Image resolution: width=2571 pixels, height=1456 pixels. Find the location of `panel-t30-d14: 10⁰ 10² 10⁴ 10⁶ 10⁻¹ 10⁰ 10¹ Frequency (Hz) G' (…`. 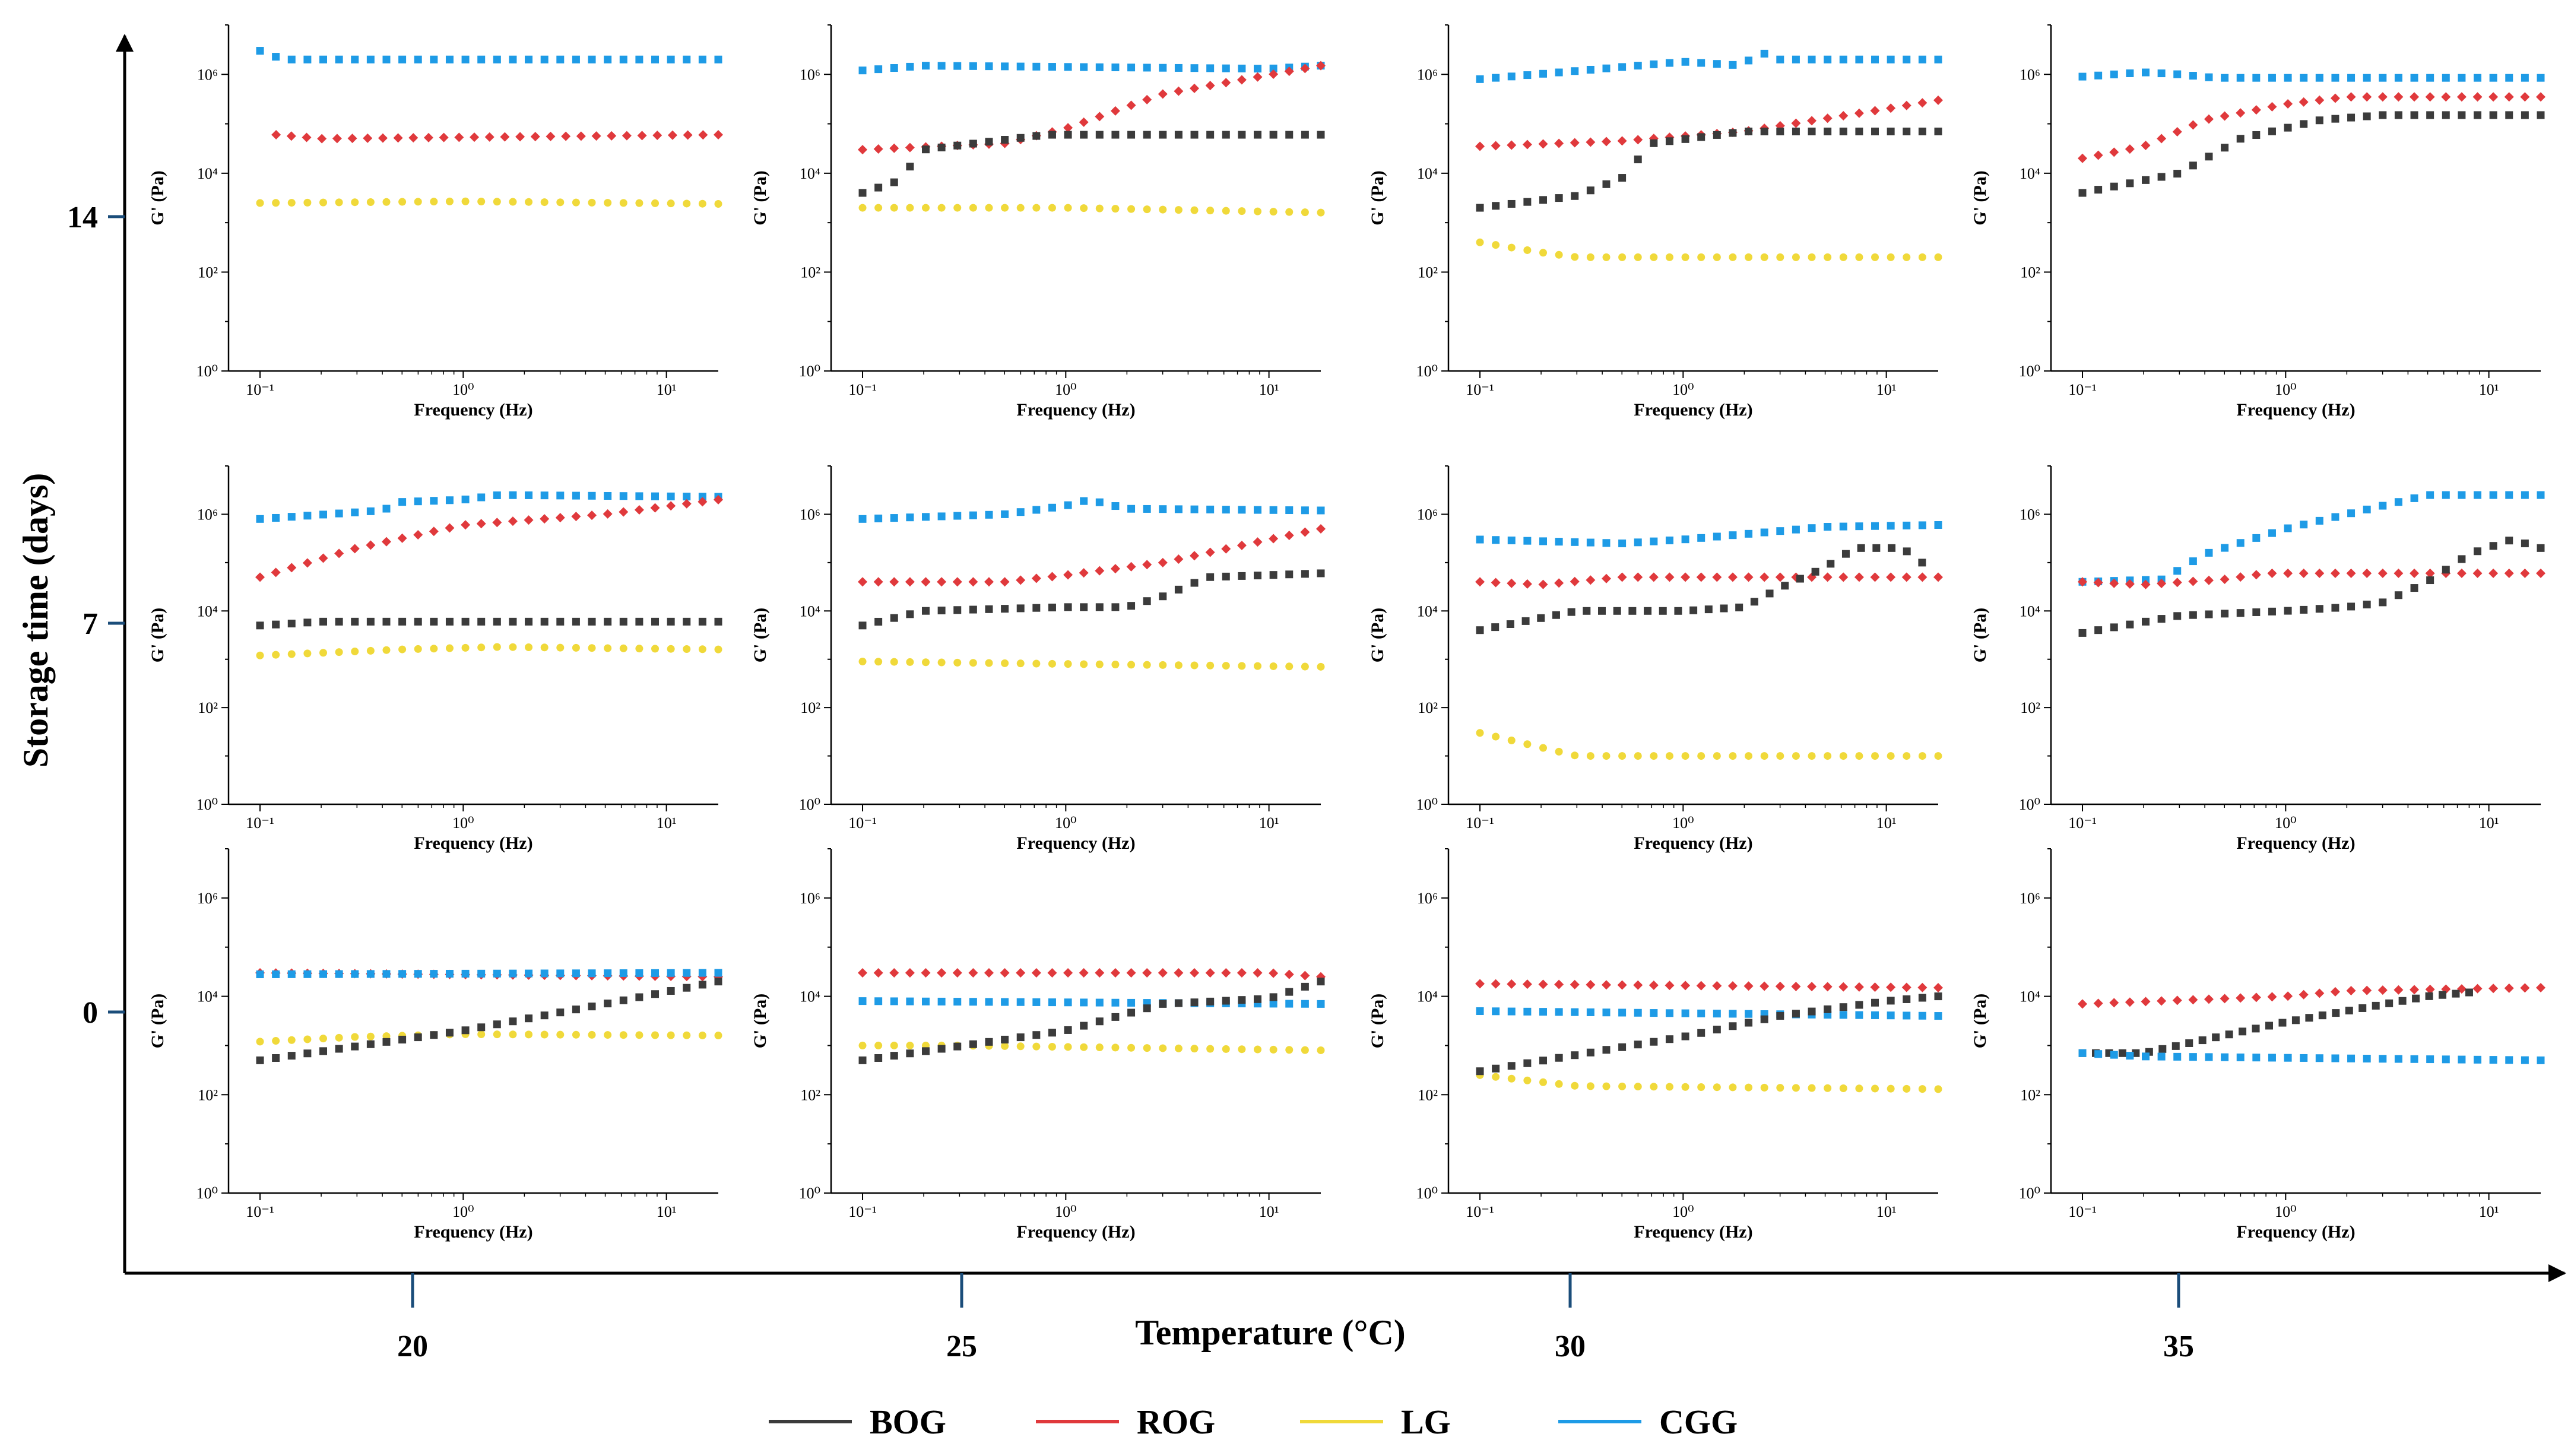

panel-t30-d14: 10⁰ 10² 10⁴ 10⁶ 10⁻¹ 10⁰ 10¹ Frequency (Hz) G' (… is located at coordinates (1656, 222).